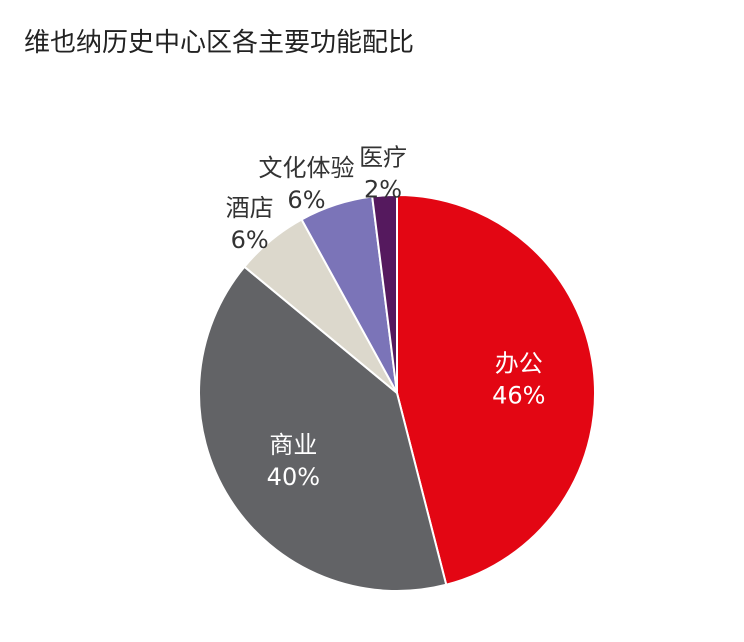  What do you see at coordinates (306, 200) in the screenshot?
I see `slice-value-3: 6%` at bounding box center [306, 200].